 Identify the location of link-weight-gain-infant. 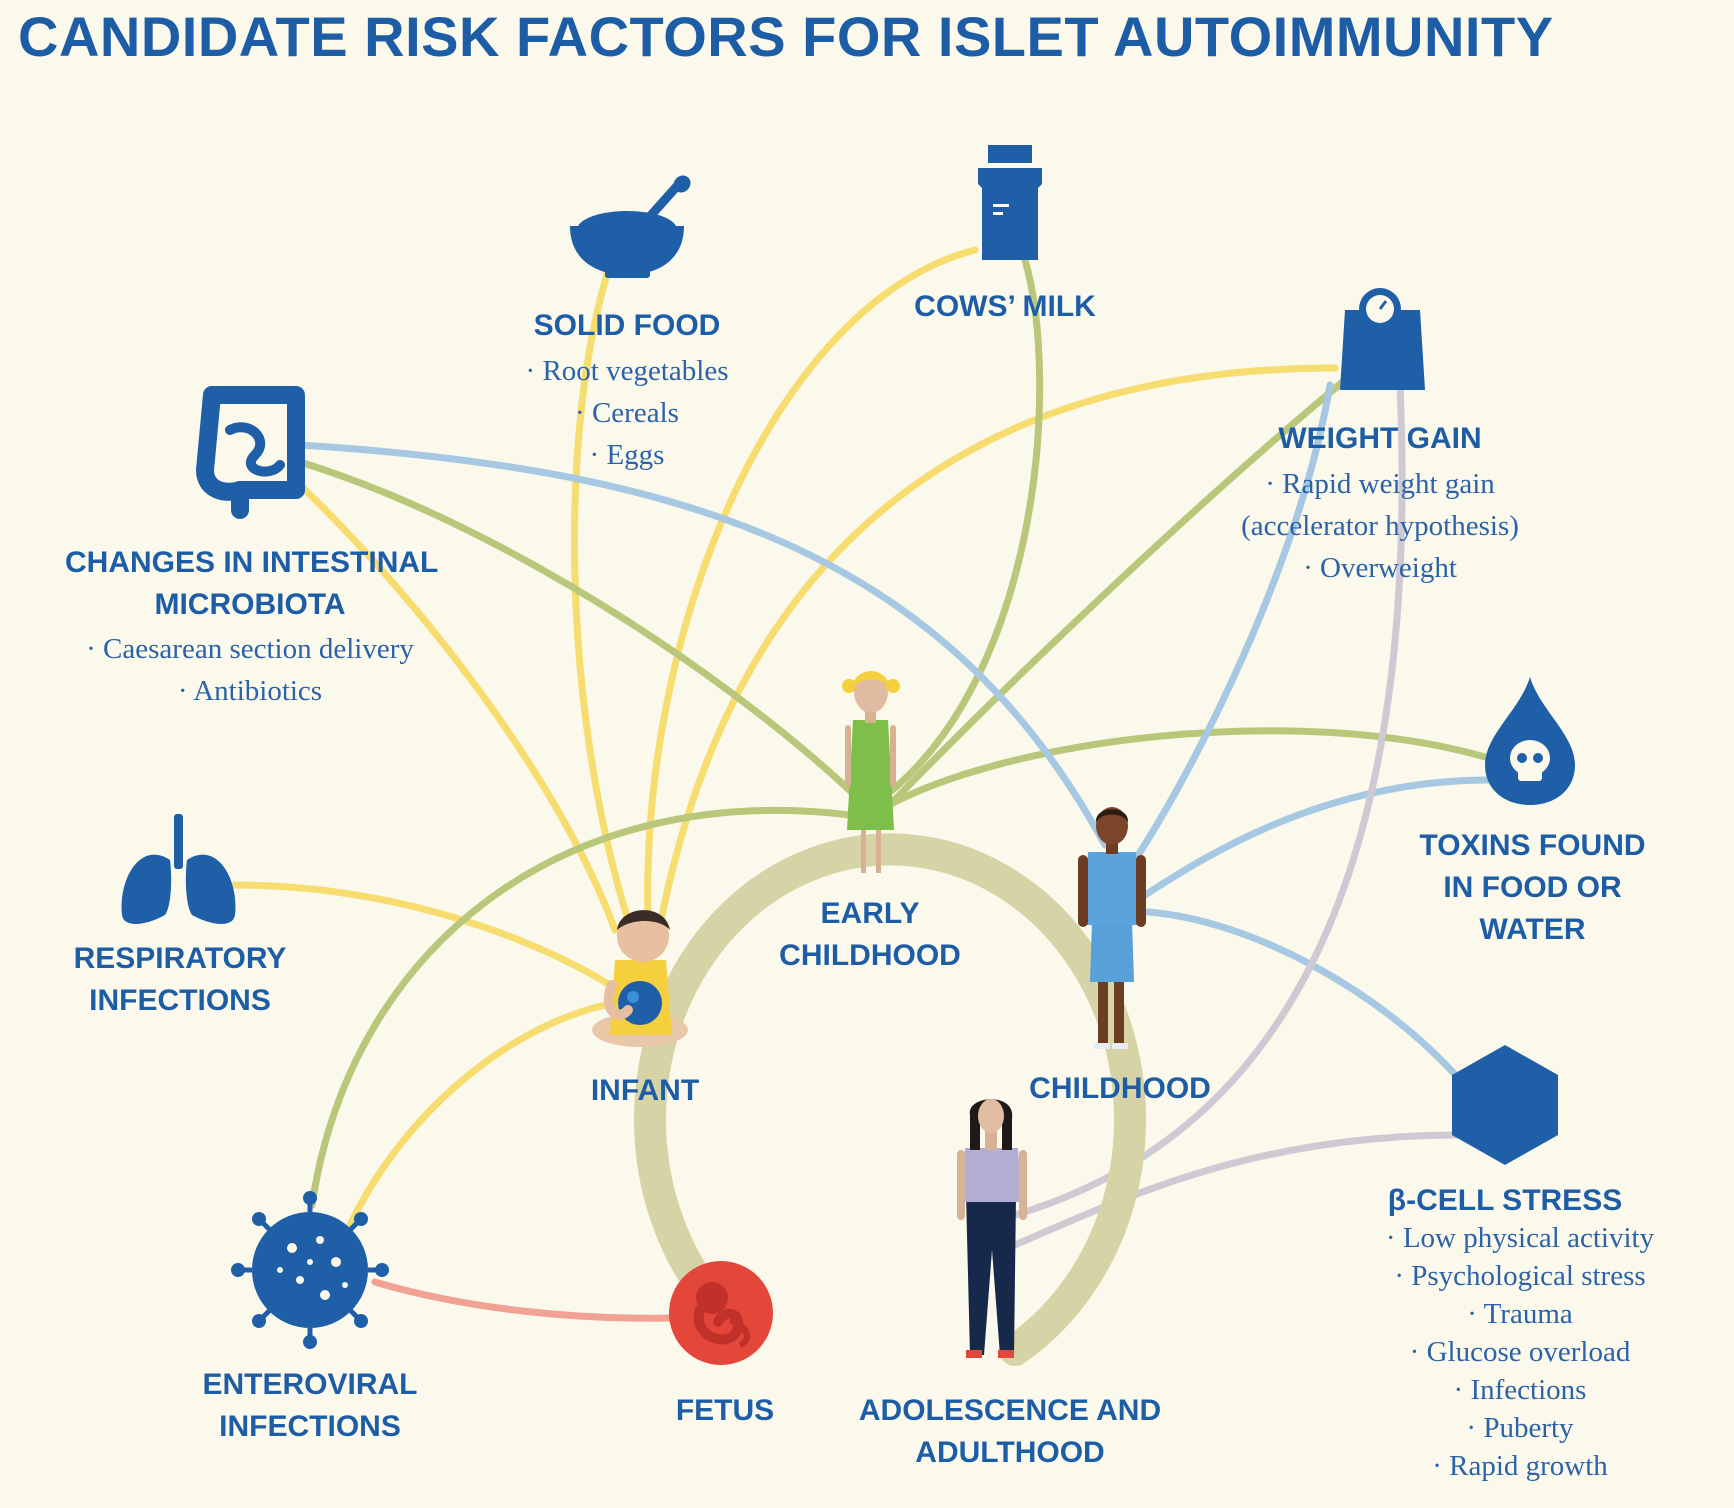
(997, 646).